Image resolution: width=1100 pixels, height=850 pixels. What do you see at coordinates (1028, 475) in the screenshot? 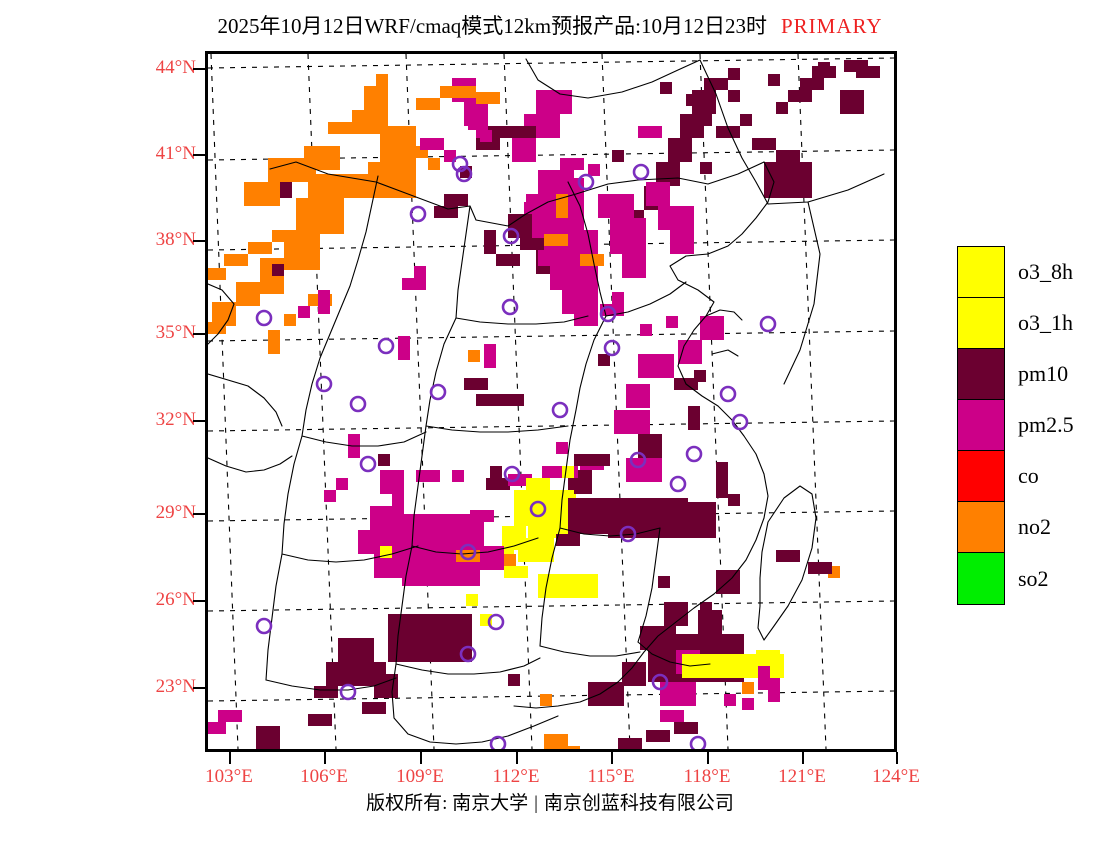
I see `legend-label-co: co` at bounding box center [1028, 475].